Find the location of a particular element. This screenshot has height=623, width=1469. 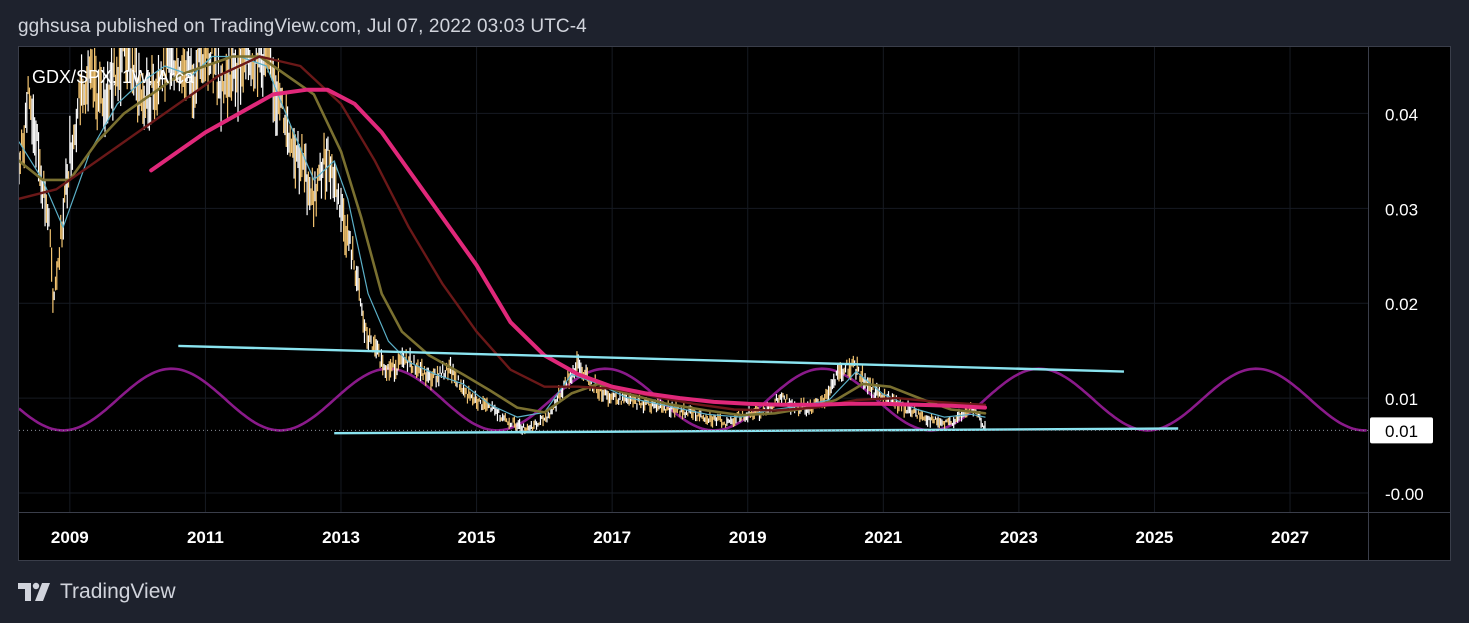

x-tick-label: 2009 is located at coordinates (70, 537).